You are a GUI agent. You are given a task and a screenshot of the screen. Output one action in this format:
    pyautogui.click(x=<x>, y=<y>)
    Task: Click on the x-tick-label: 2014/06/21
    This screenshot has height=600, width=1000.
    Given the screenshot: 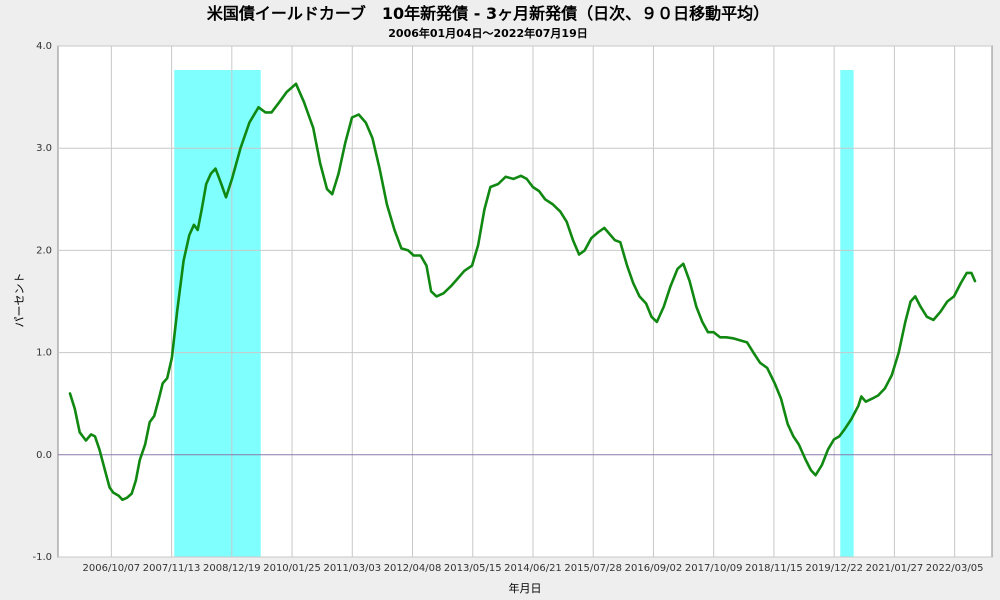 What is the action you would take?
    pyautogui.click(x=533, y=568)
    